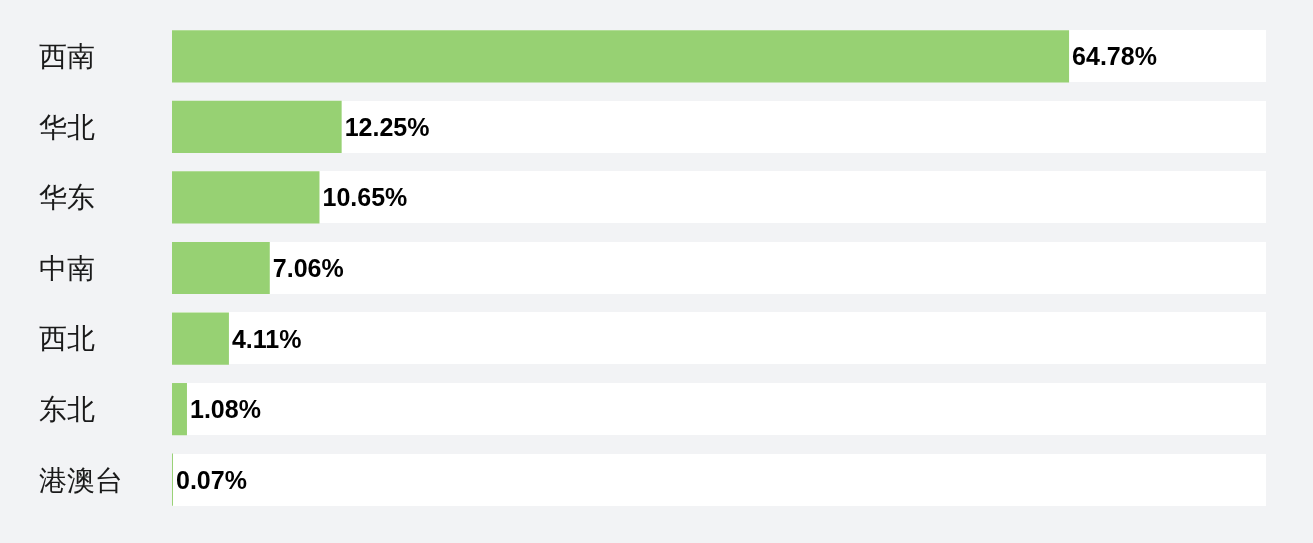 Image resolution: width=1313 pixels, height=543 pixels. What do you see at coordinates (67, 57) in the screenshot?
I see `y-tick-label: 西南` at bounding box center [67, 57].